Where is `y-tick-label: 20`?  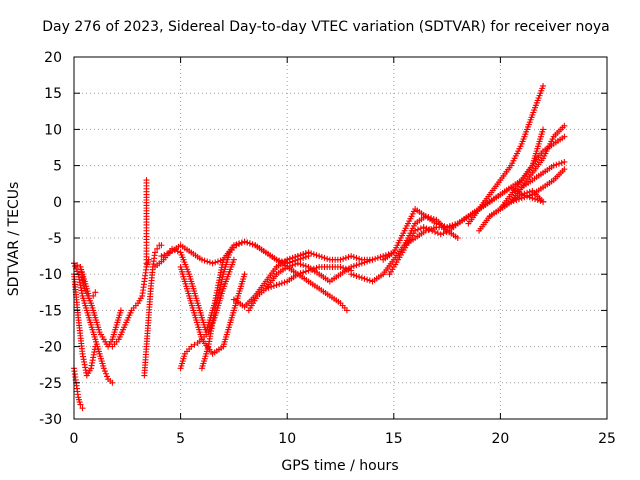
y-tick-label: 20 is located at coordinates (53, 58).